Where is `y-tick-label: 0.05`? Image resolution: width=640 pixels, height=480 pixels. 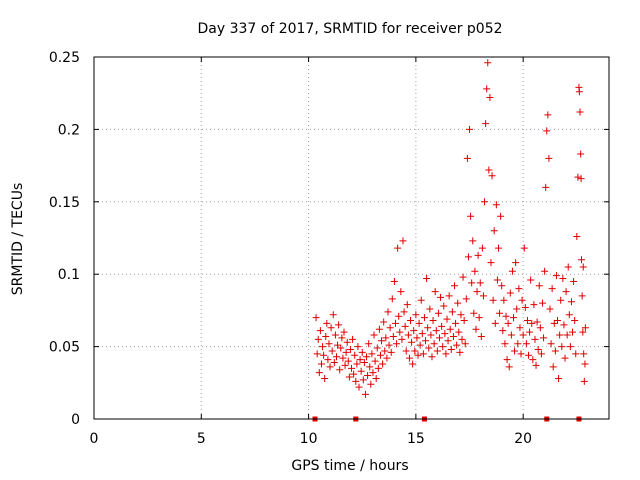
y-tick-label: 0.05 is located at coordinates (64, 348).